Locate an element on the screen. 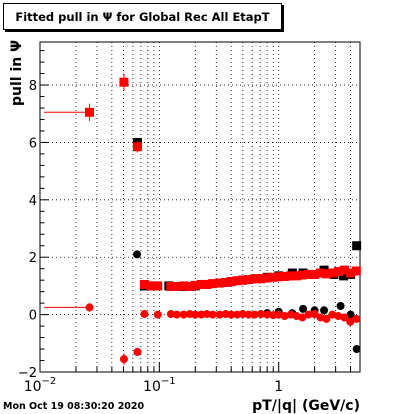 This screenshot has height=414, width=400. x-axis-label: pT/|q| (GeV/c) is located at coordinates (306, 406).